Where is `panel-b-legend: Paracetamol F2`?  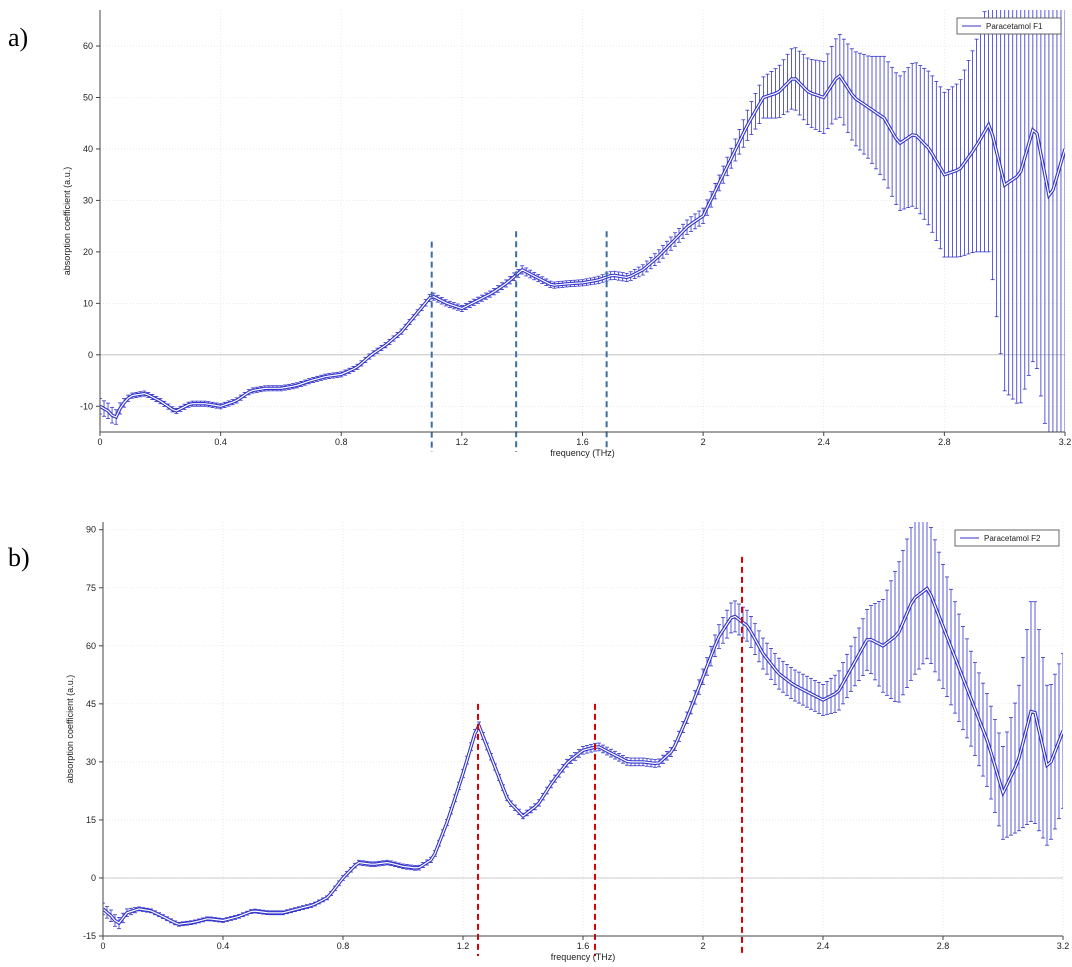
panel-b-legend: Paracetamol F2 is located at coordinates (1007, 538).